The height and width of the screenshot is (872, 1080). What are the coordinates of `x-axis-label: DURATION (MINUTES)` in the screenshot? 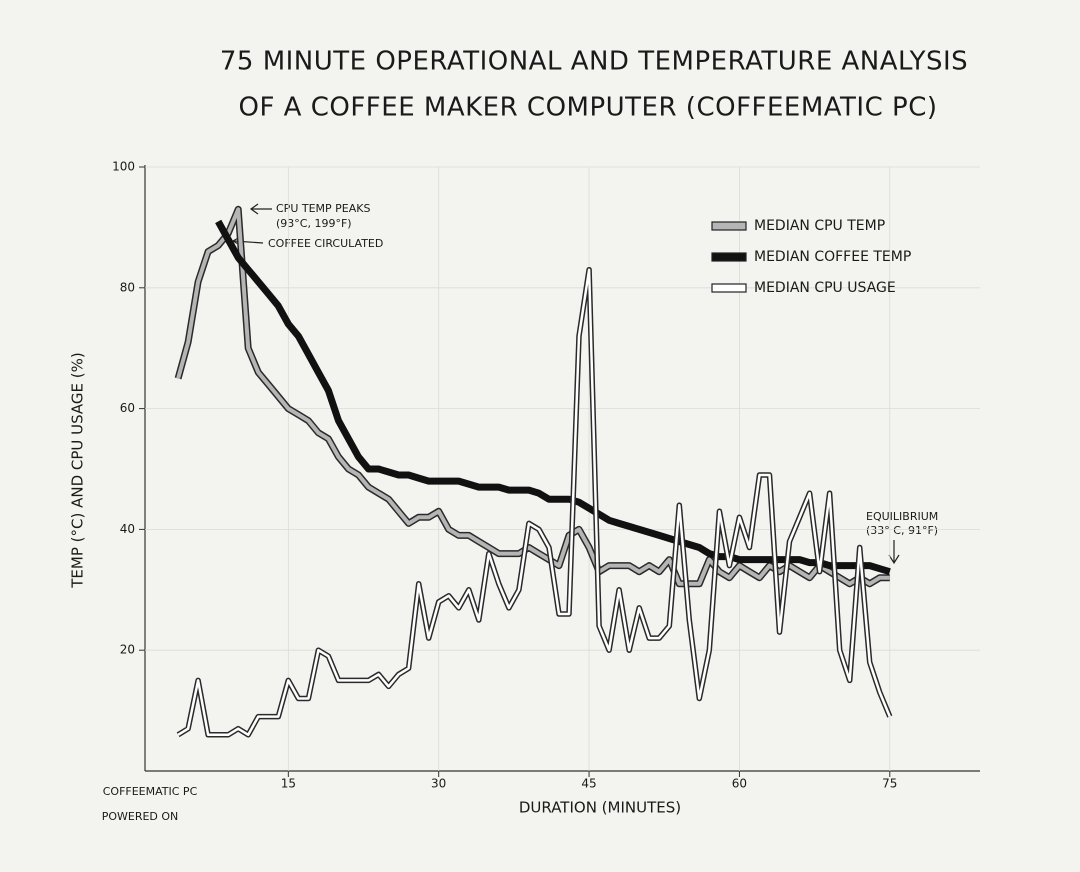 It's located at (600, 808).